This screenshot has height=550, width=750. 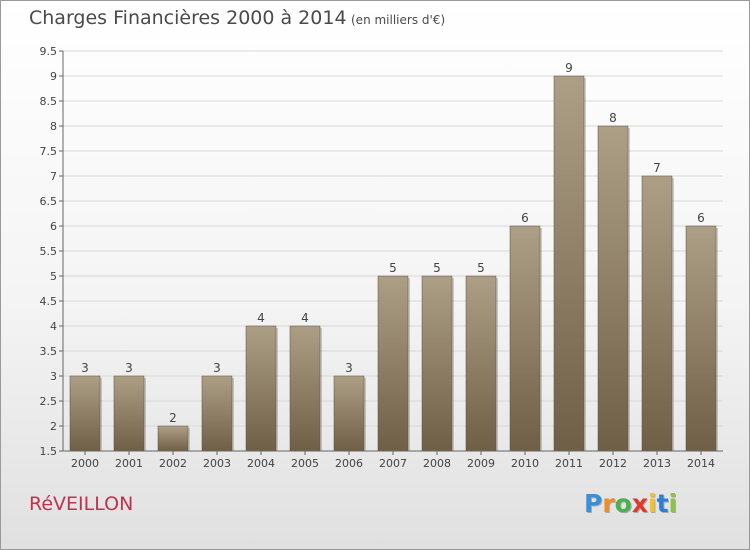 What do you see at coordinates (49, 101) in the screenshot?
I see `y-tick-label: 8.5` at bounding box center [49, 101].